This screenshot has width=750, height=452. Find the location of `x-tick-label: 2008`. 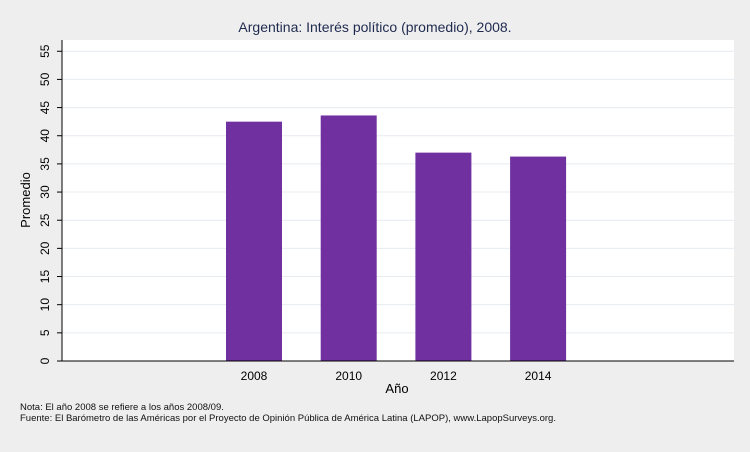

x-tick-label: 2008 is located at coordinates (254, 376).